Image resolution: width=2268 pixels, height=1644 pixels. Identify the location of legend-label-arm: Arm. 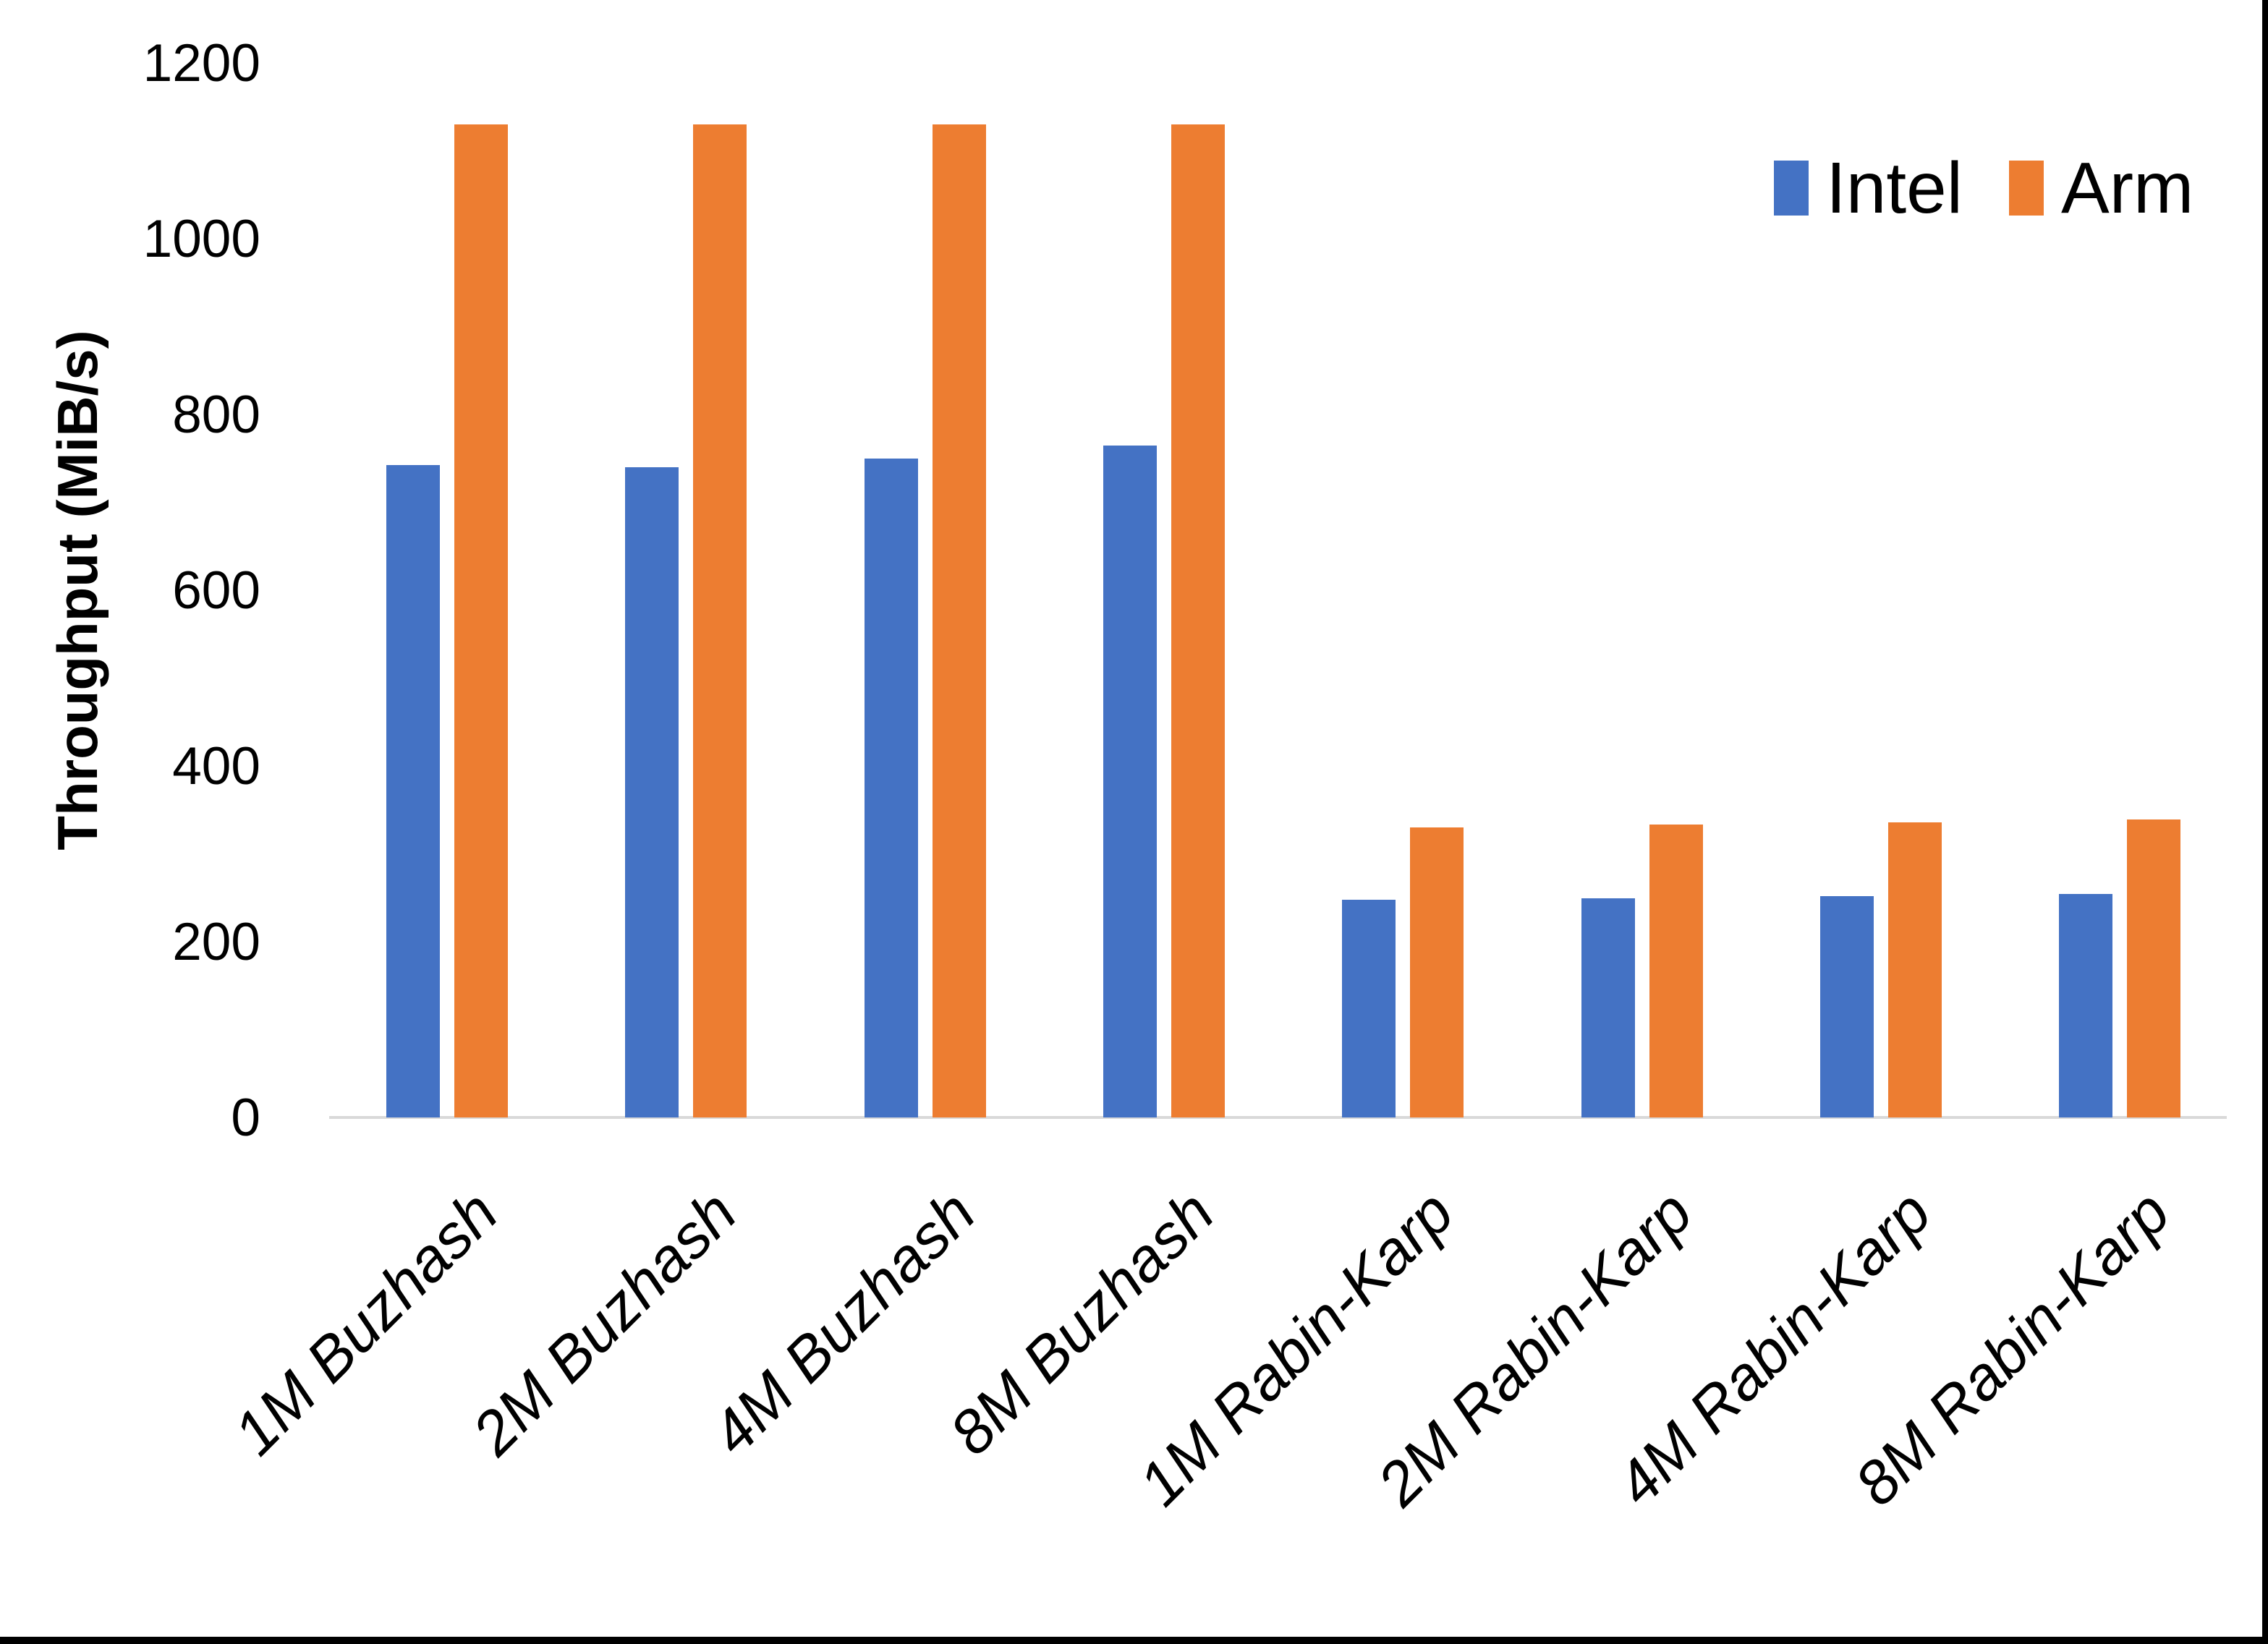
(2127, 188).